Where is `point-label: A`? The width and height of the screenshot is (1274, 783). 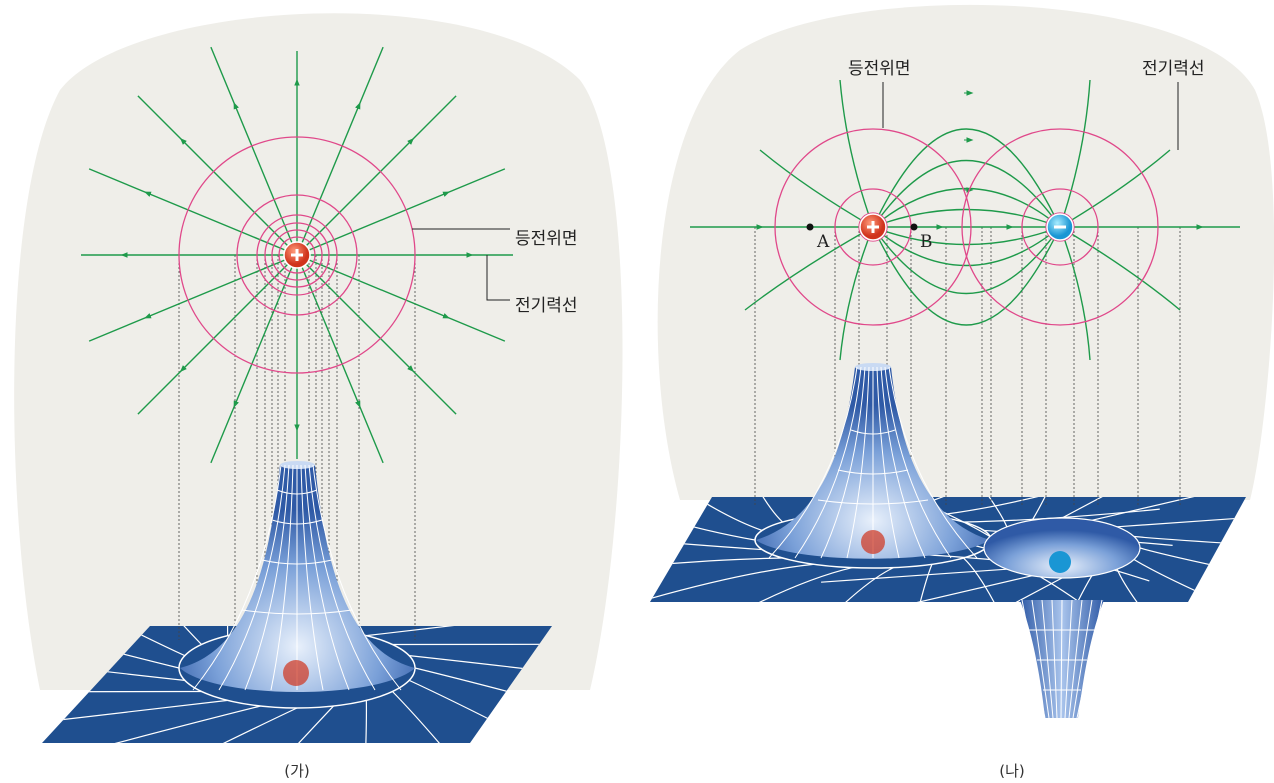
point-label: A is located at coordinates (823, 242).